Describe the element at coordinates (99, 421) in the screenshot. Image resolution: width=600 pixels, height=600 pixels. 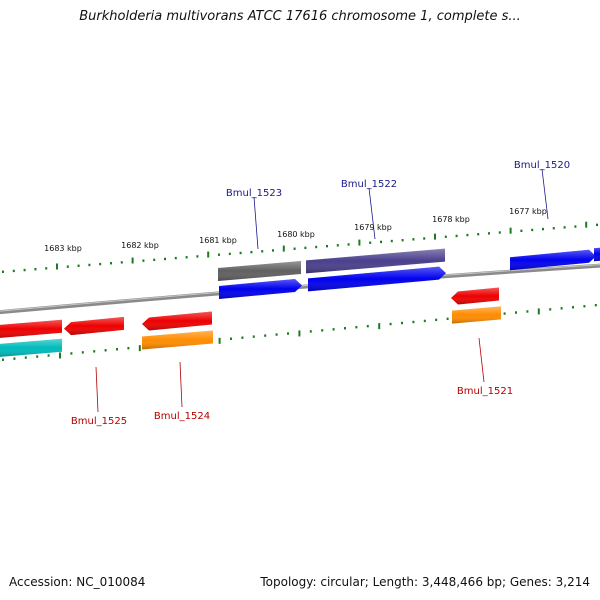
I see `gene-bmul-1525-label: Bmul_1525` at that location.